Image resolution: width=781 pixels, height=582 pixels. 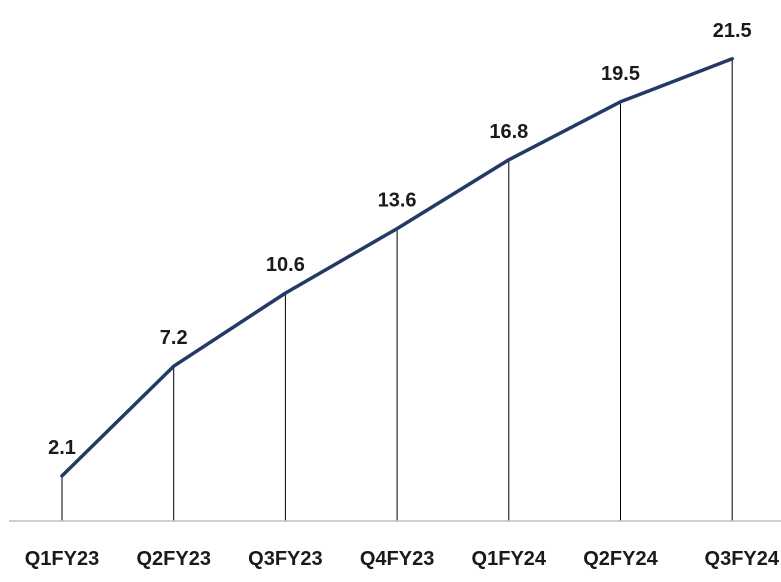 What do you see at coordinates (732, 31) in the screenshot?
I see `data-label: 21.5` at bounding box center [732, 31].